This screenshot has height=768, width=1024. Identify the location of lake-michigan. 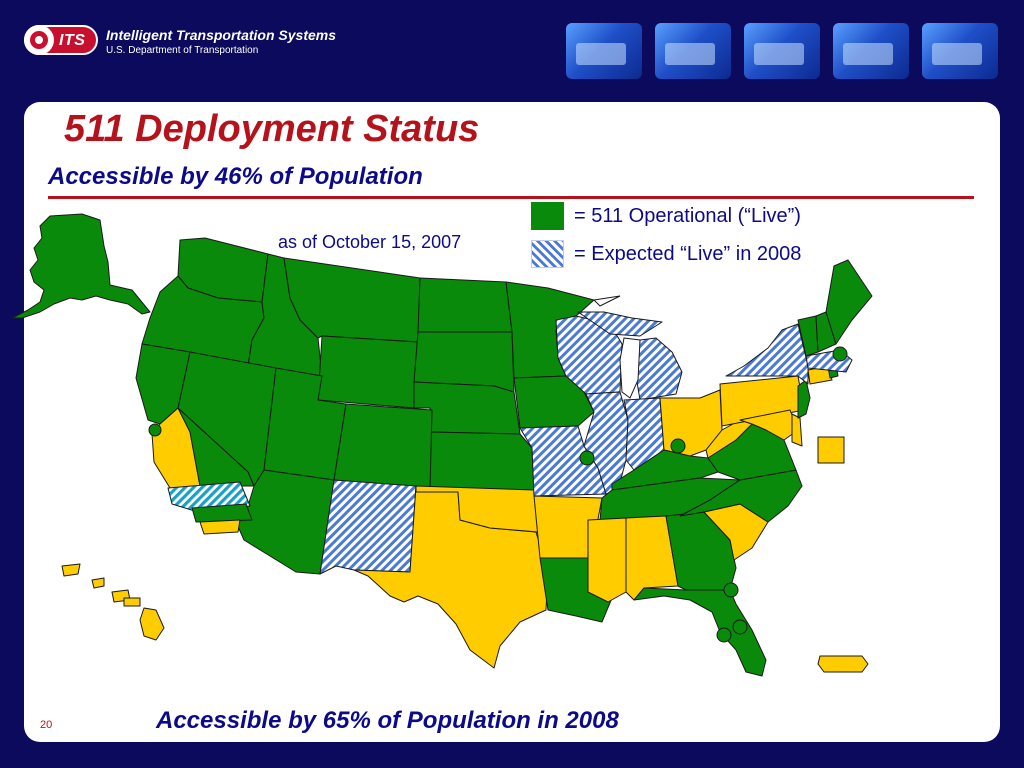
(630, 368).